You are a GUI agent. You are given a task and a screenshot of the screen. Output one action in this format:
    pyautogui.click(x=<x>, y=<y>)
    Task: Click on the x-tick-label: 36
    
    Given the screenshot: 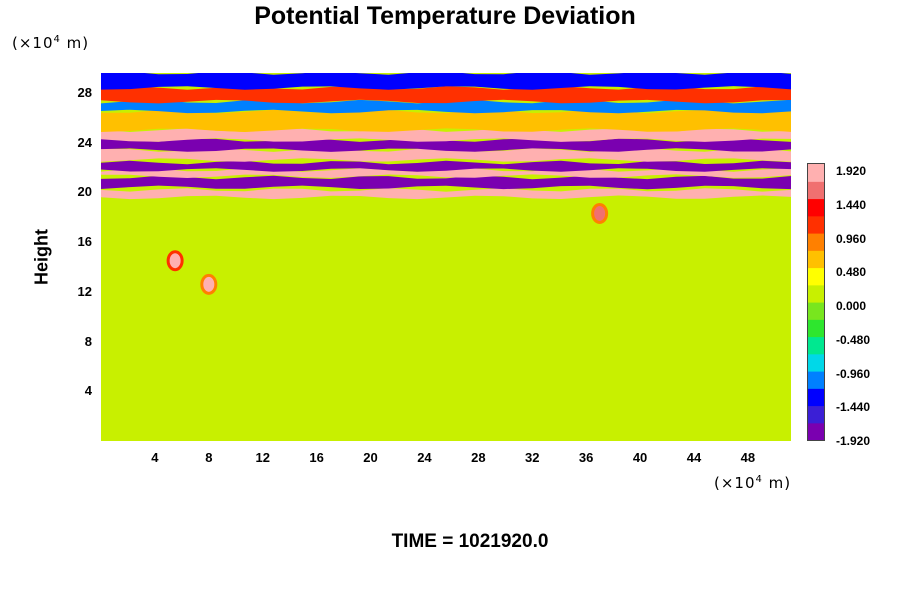 What is the action you would take?
    pyautogui.click(x=586, y=457)
    